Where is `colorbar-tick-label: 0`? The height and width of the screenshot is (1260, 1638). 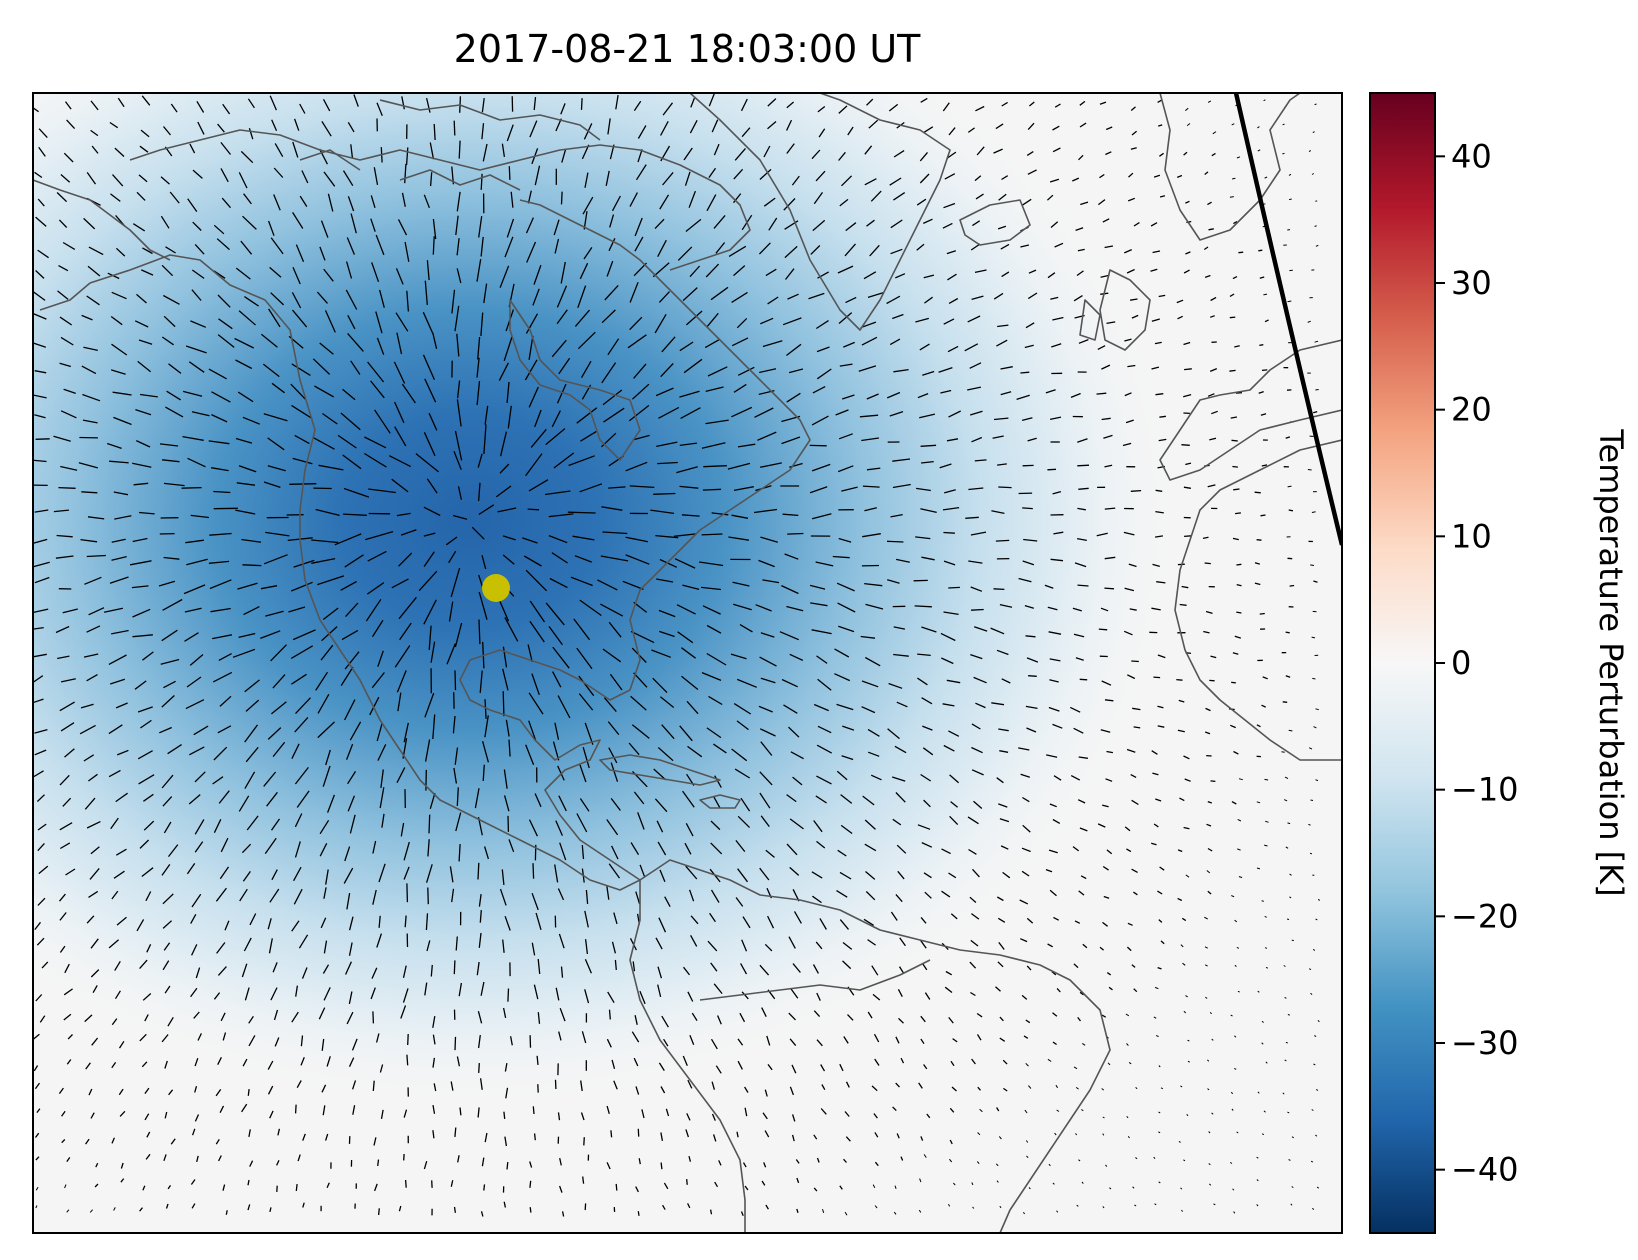
colorbar-tick-label: 0 is located at coordinates (1461, 663).